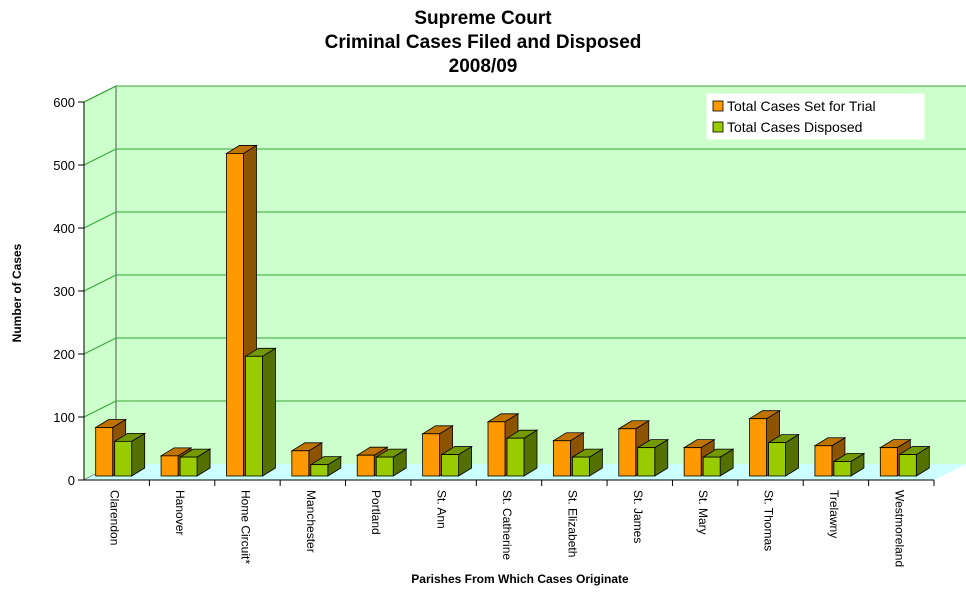 The image size is (966, 596). What do you see at coordinates (64, 291) in the screenshot?
I see `y-tick-label: 300` at bounding box center [64, 291].